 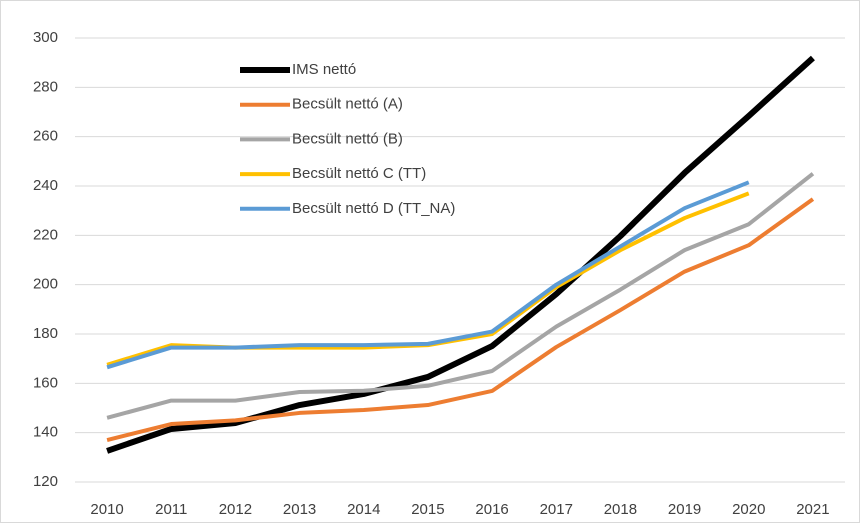 What do you see at coordinates (427, 509) in the screenshot?
I see `x-tick-label: 2015` at bounding box center [427, 509].